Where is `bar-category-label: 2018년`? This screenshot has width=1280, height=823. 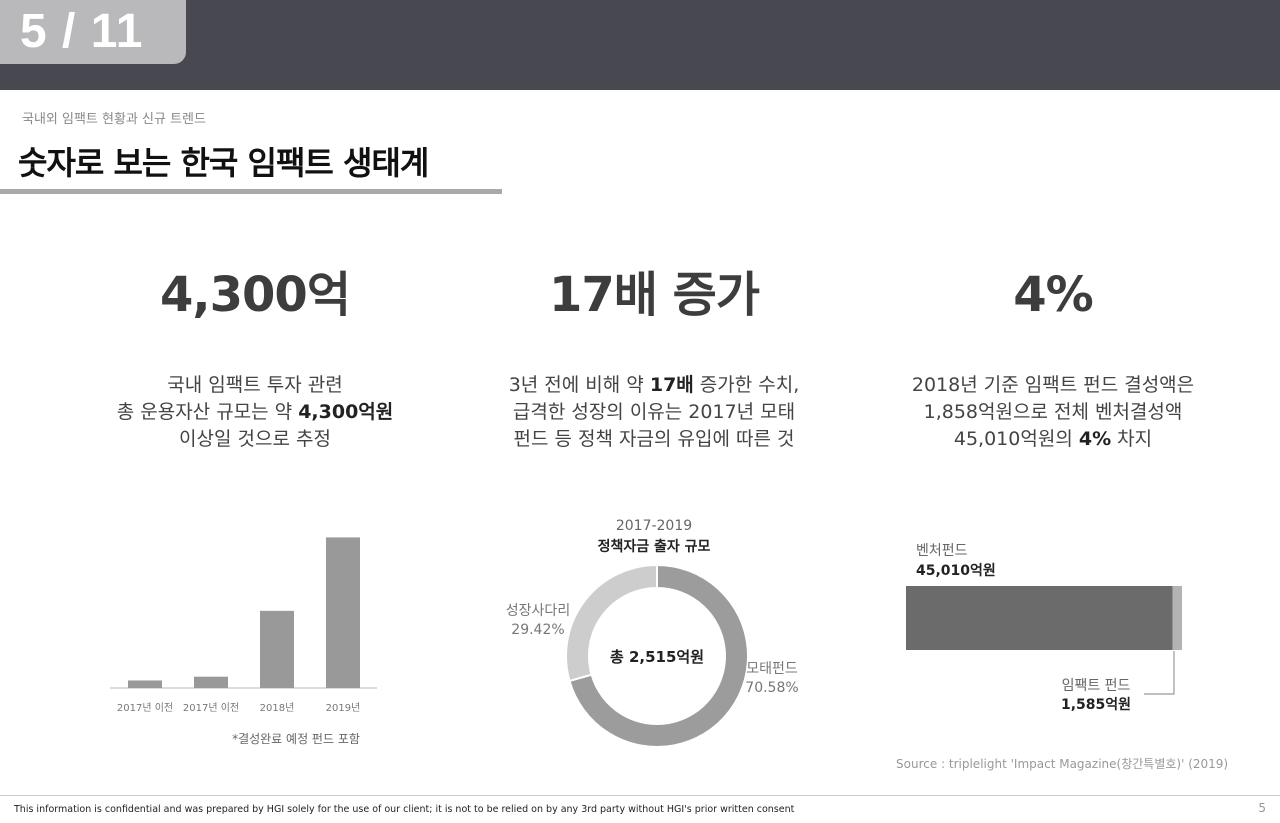 bar-category-label: 2018년 is located at coordinates (277, 708).